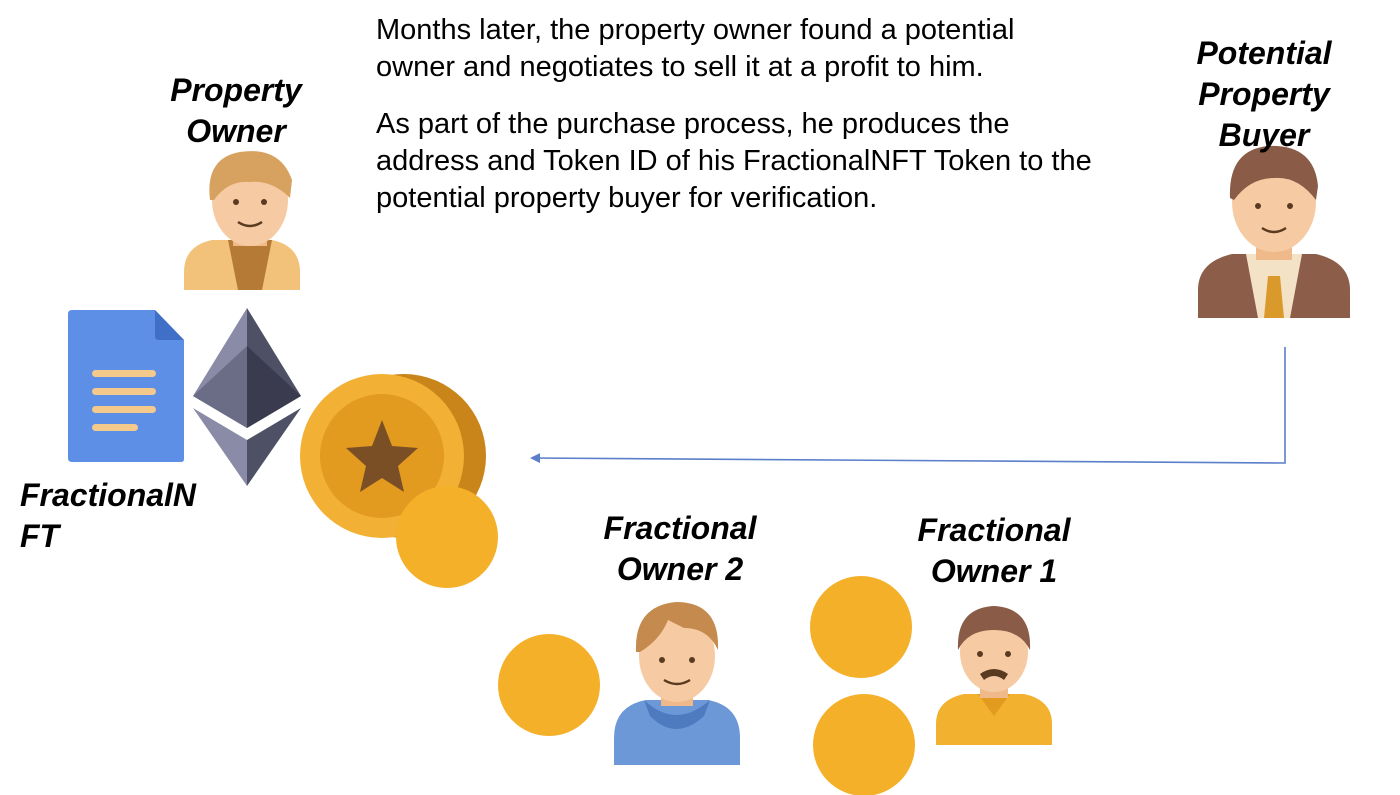  Describe the element at coordinates (931, 685) in the screenshot. I see `fractional-owner-1-avatar` at that location.